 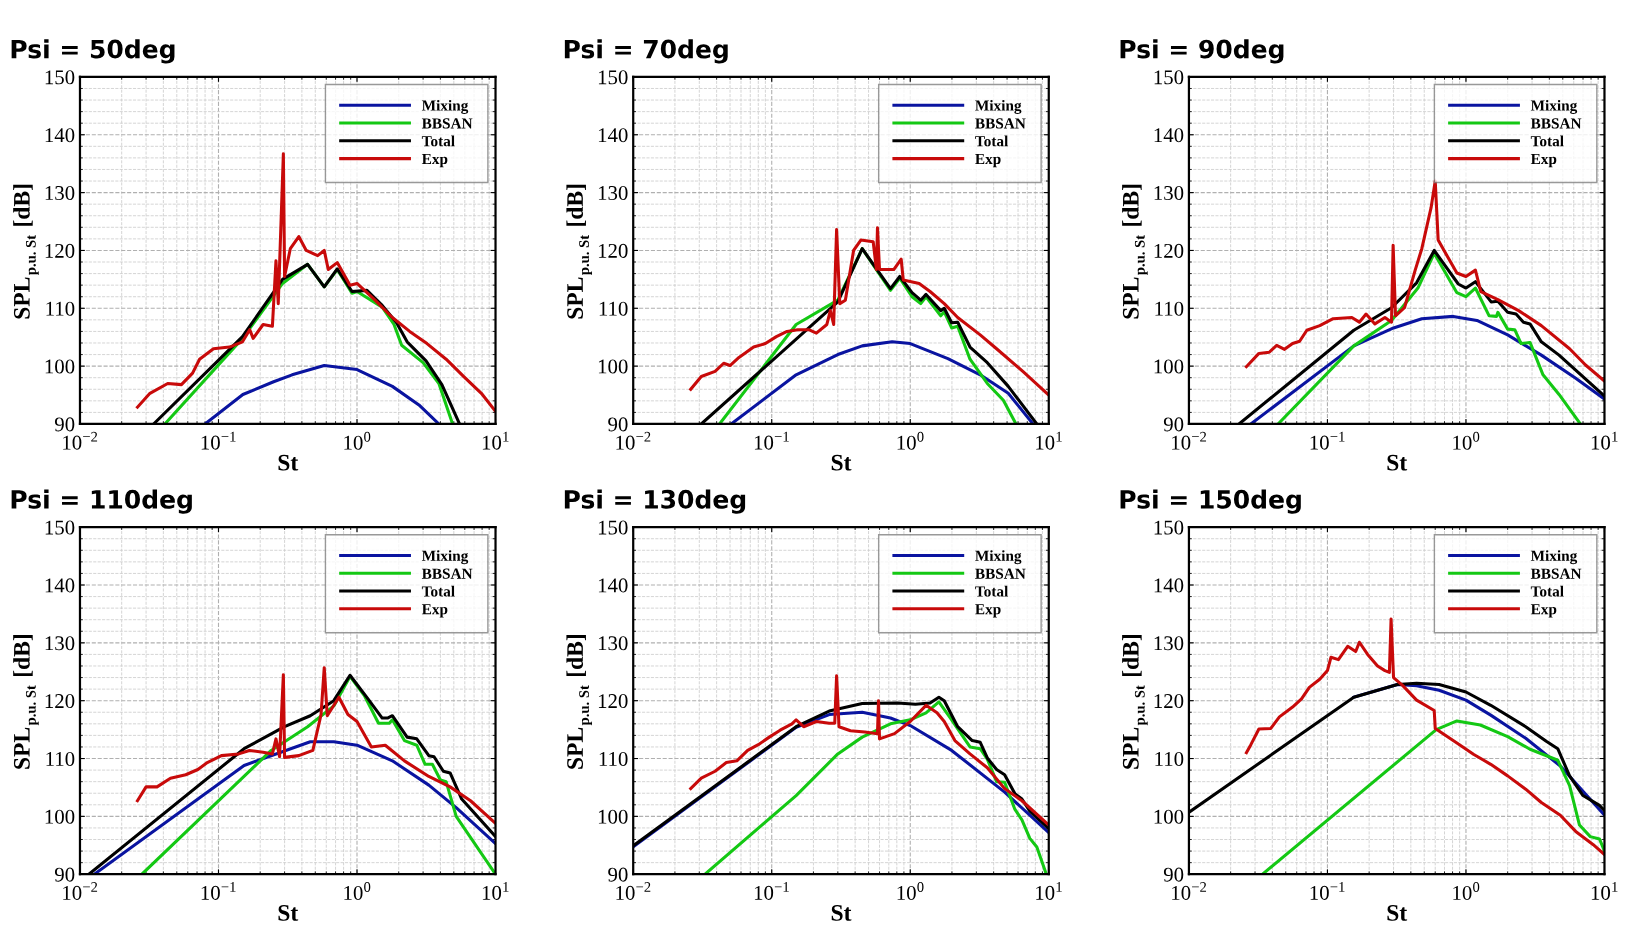 What do you see at coordinates (93, 51) in the screenshot?
I see `chart-title: Psi = 50deg` at bounding box center [93, 51].